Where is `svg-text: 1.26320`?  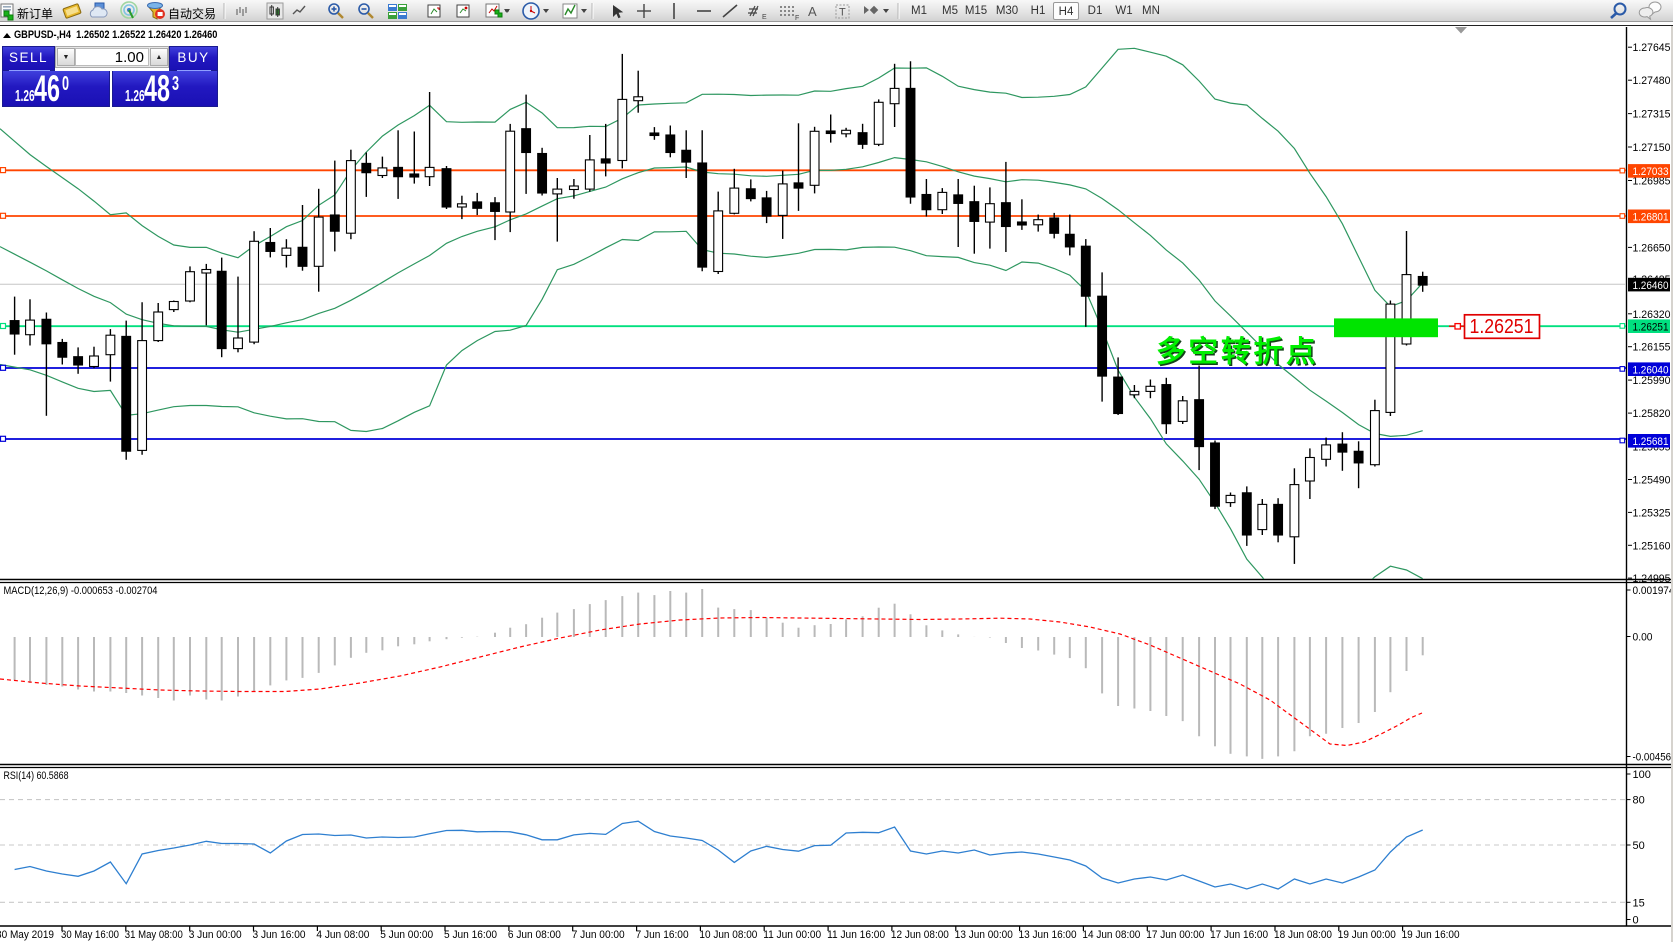
svg-text: 1.26320 is located at coordinates (1652, 315).